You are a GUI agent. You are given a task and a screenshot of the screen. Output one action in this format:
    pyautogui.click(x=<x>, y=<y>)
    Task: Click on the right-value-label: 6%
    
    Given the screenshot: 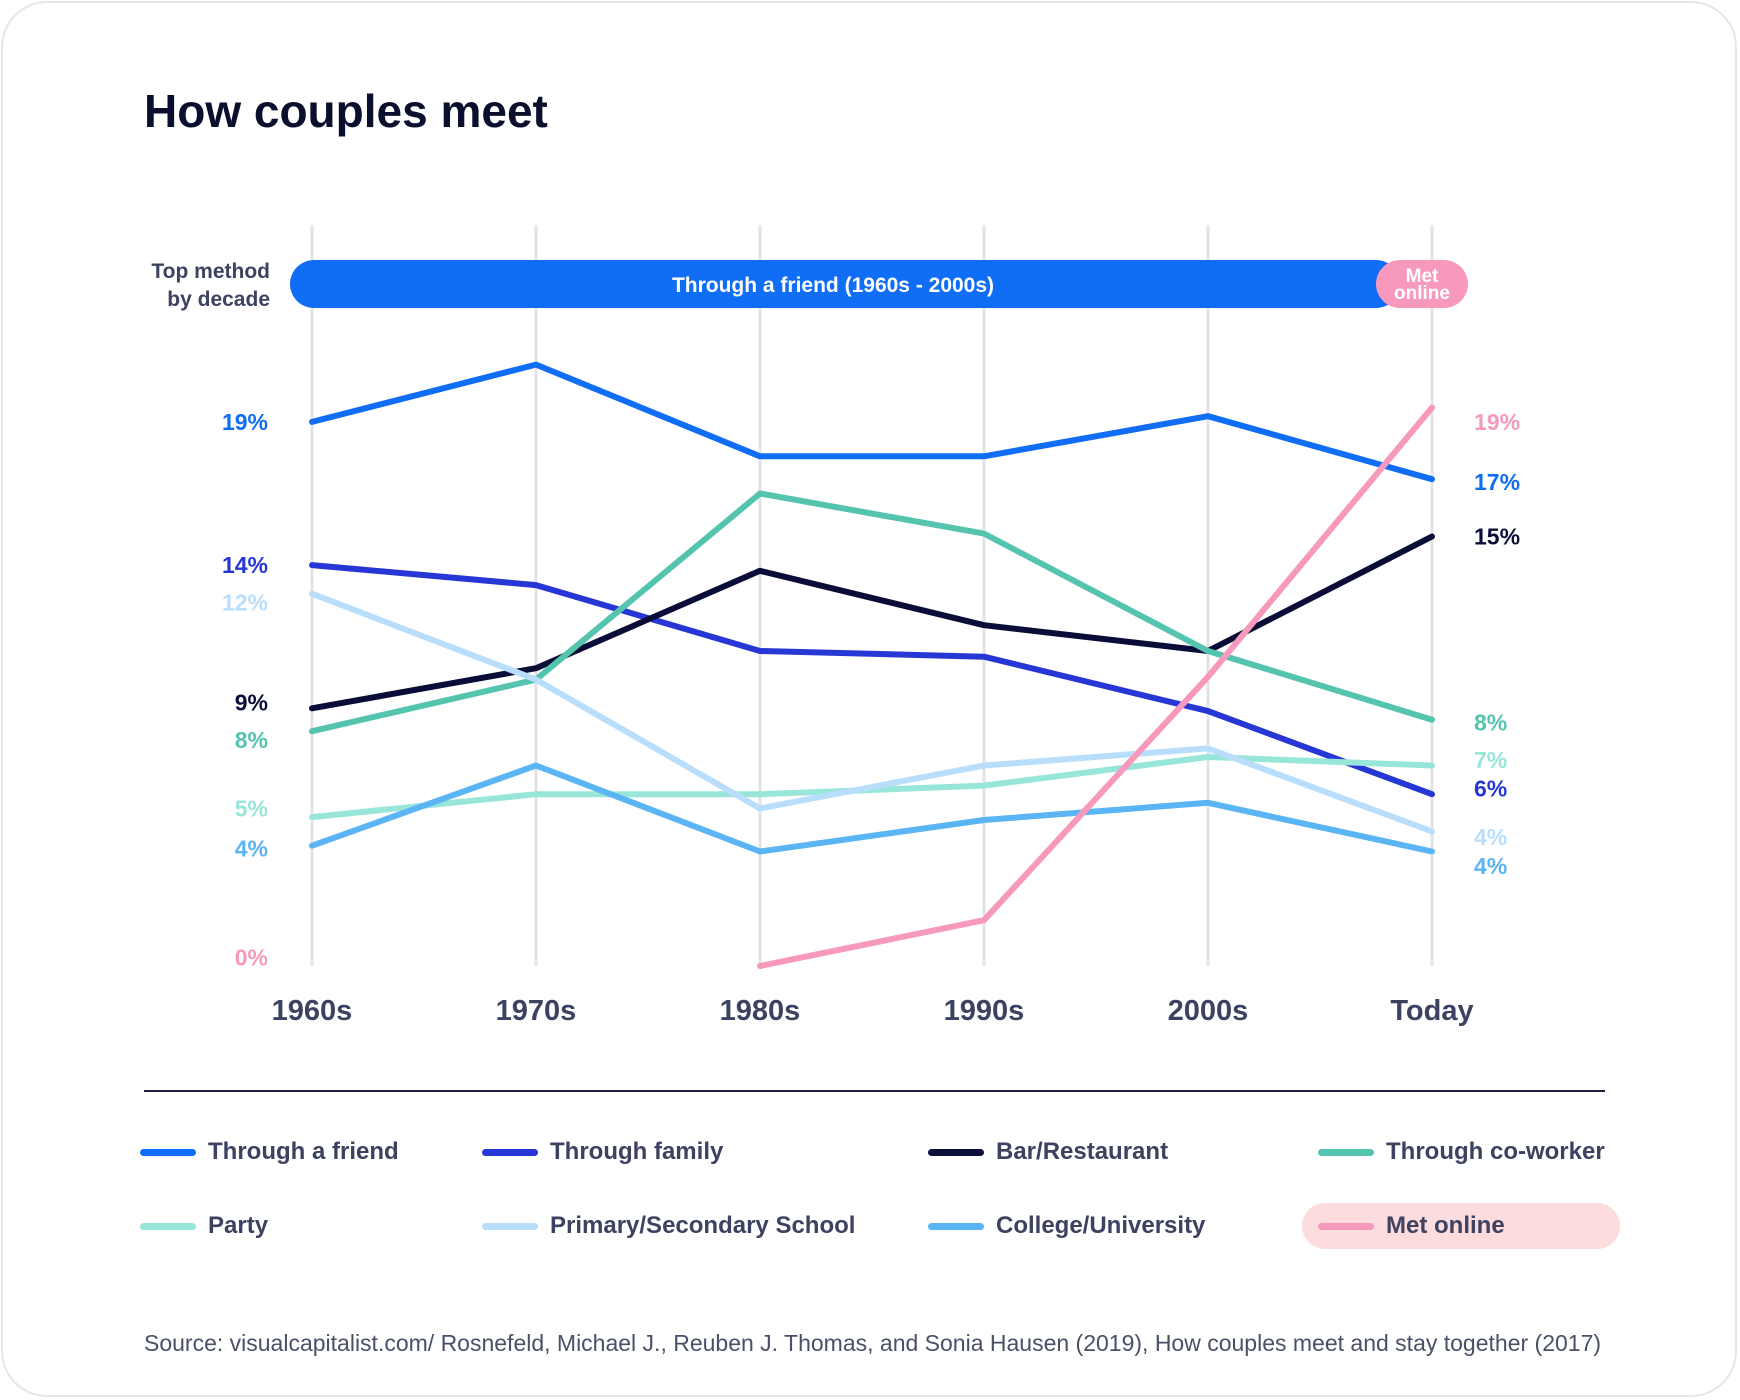 What is the action you would take?
    pyautogui.click(x=1490, y=788)
    